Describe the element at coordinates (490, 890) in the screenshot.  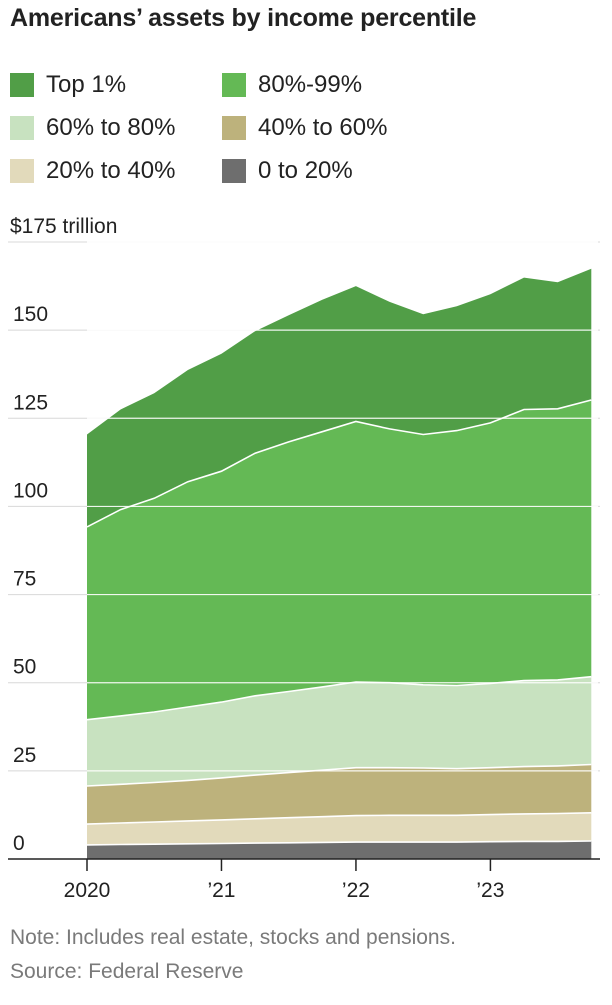
I see `x-tick-label-2023: ’23` at that location.